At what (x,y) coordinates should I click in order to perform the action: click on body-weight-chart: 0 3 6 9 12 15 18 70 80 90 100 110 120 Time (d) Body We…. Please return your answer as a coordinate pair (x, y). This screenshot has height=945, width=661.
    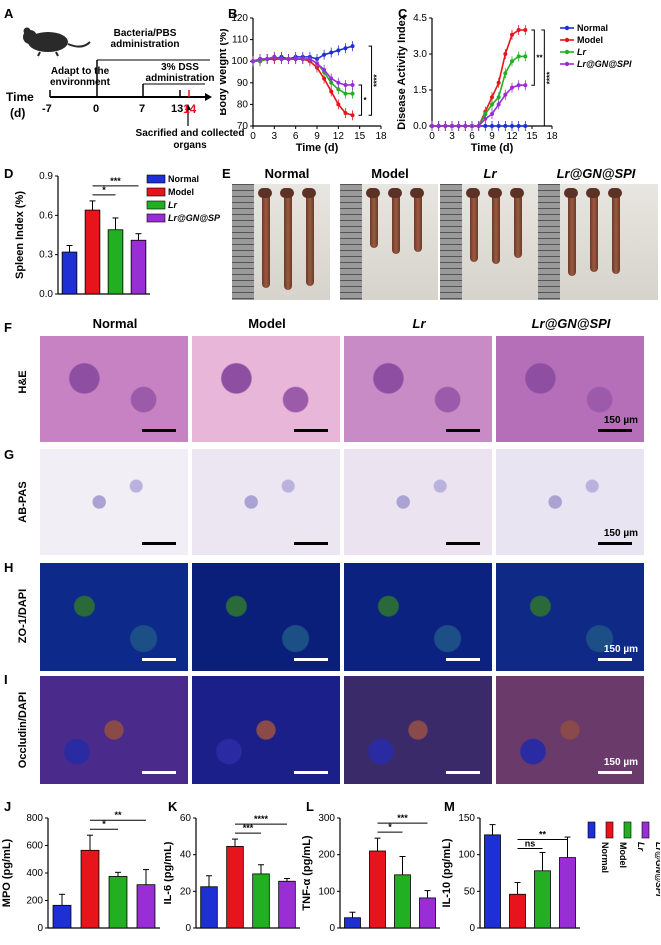
    Looking at the image, I should click on (303, 83).